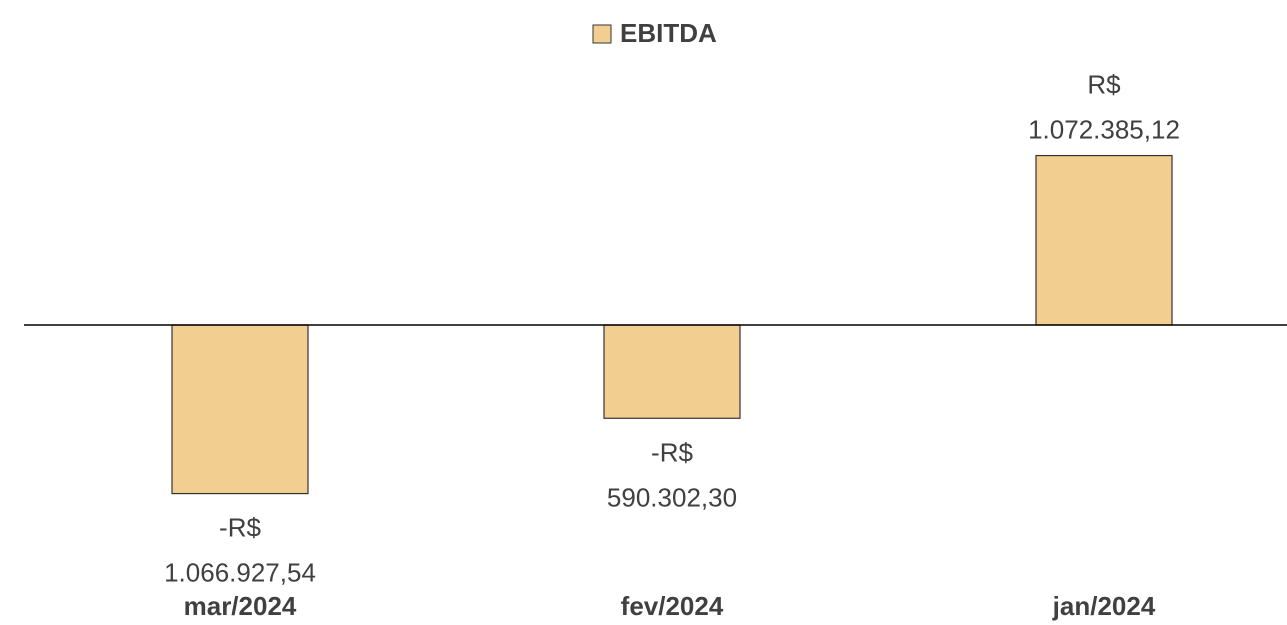 This screenshot has width=1287, height=625. Describe the element at coordinates (1104, 84) in the screenshot. I see `value-label-line: R$` at that location.